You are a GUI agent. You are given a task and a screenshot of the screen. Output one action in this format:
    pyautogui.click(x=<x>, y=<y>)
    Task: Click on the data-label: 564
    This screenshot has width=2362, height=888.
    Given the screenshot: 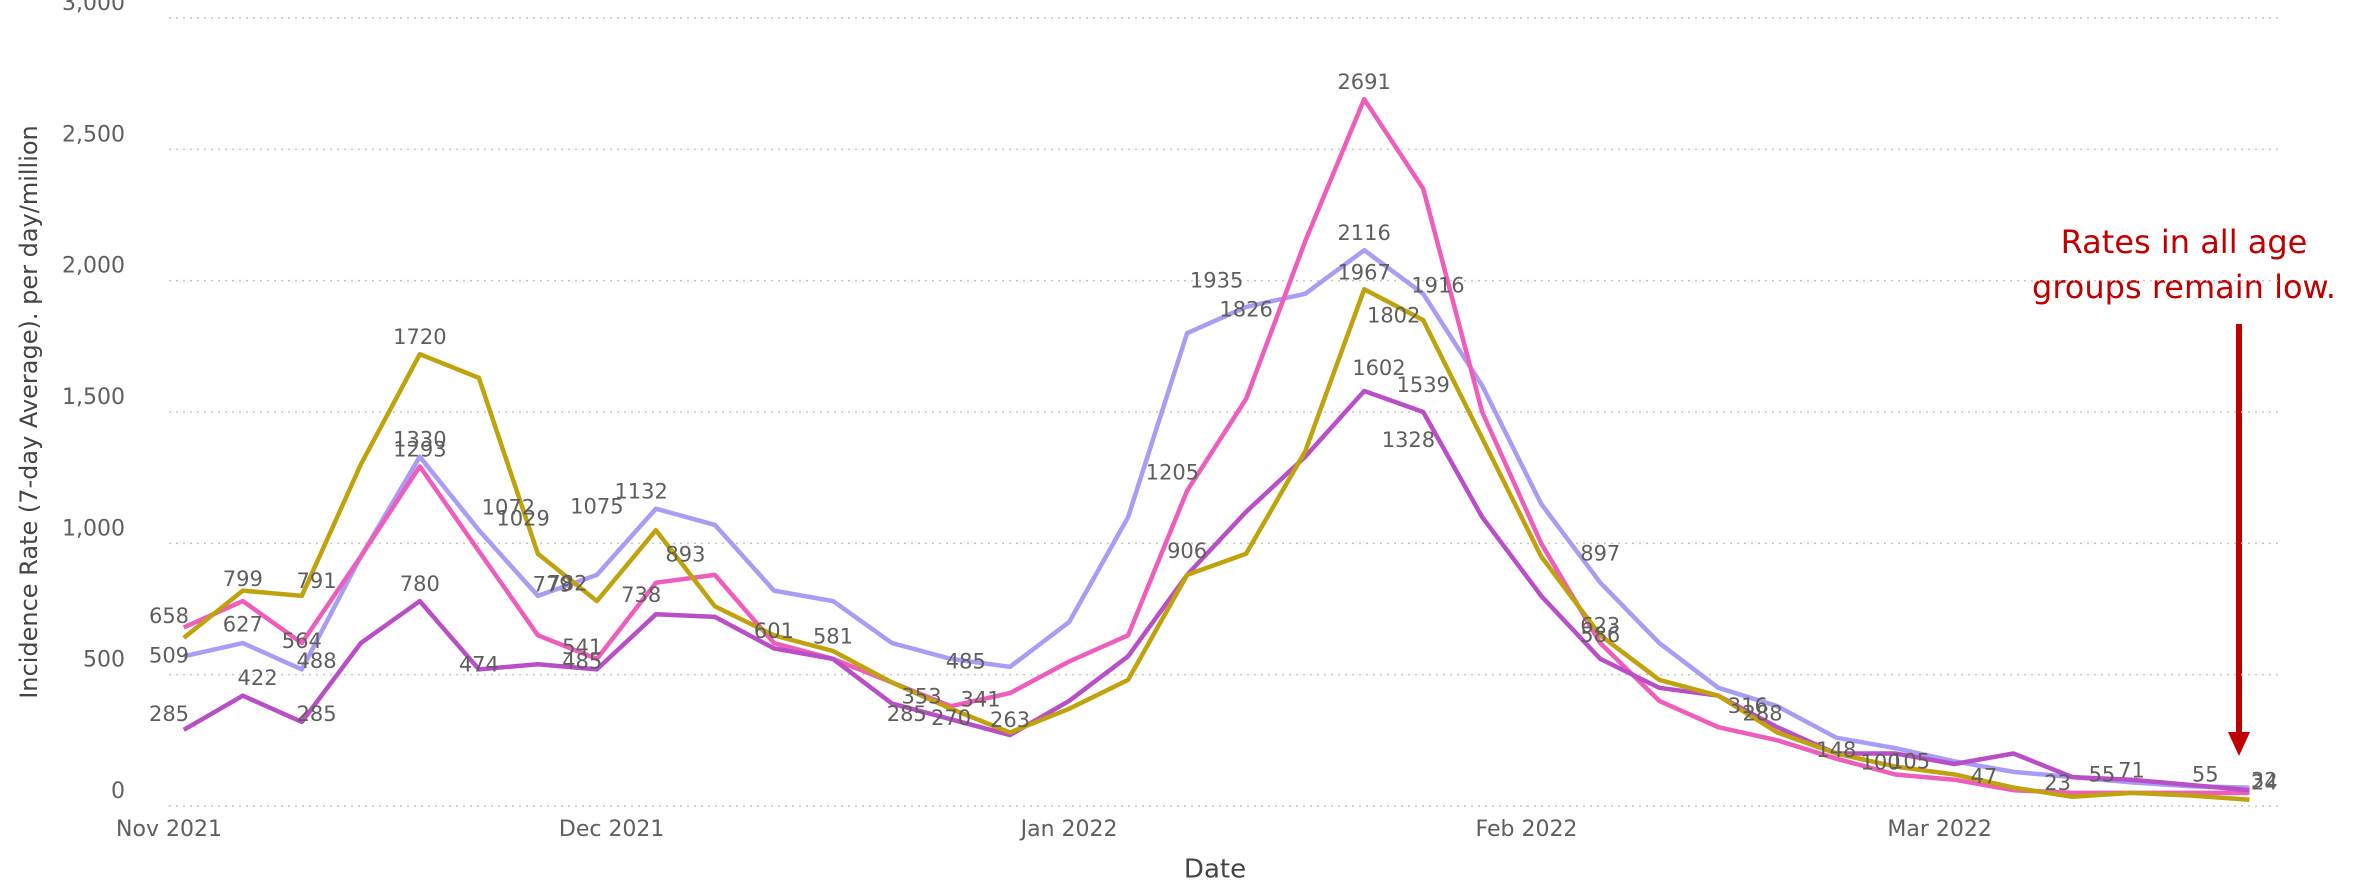 What is the action you would take?
    pyautogui.click(x=302, y=641)
    